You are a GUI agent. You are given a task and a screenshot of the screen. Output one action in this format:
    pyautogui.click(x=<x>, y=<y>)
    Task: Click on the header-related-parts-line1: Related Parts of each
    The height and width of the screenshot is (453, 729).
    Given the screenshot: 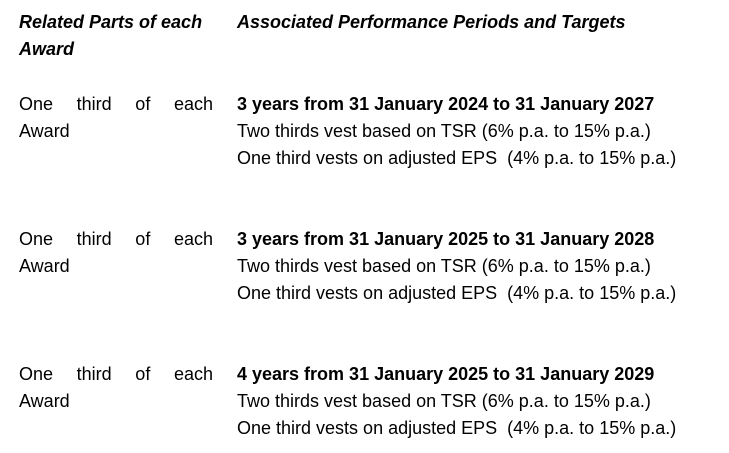 What is the action you would take?
    pyautogui.click(x=111, y=22)
    